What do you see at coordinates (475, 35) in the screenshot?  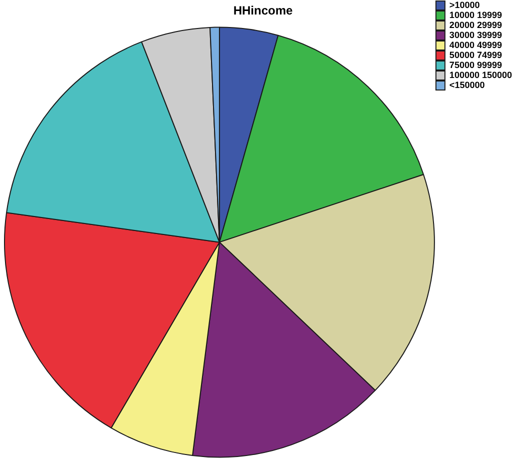 I see `legend-label: 30000 39999` at bounding box center [475, 35].